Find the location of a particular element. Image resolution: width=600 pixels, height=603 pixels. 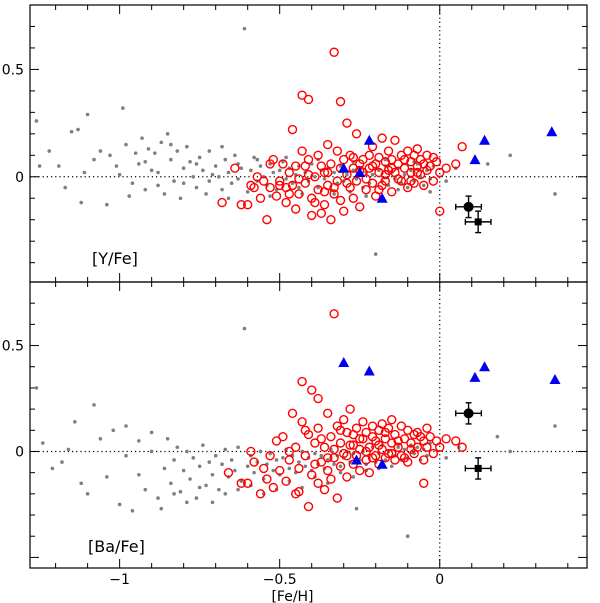

x-tick-label: 0 is located at coordinates (439, 580).